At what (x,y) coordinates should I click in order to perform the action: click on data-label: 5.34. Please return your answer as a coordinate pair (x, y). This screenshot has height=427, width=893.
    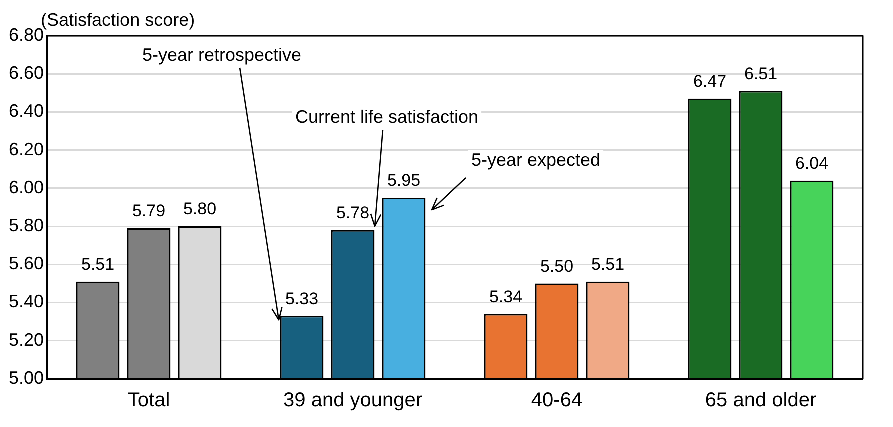
    Looking at the image, I should click on (506, 296).